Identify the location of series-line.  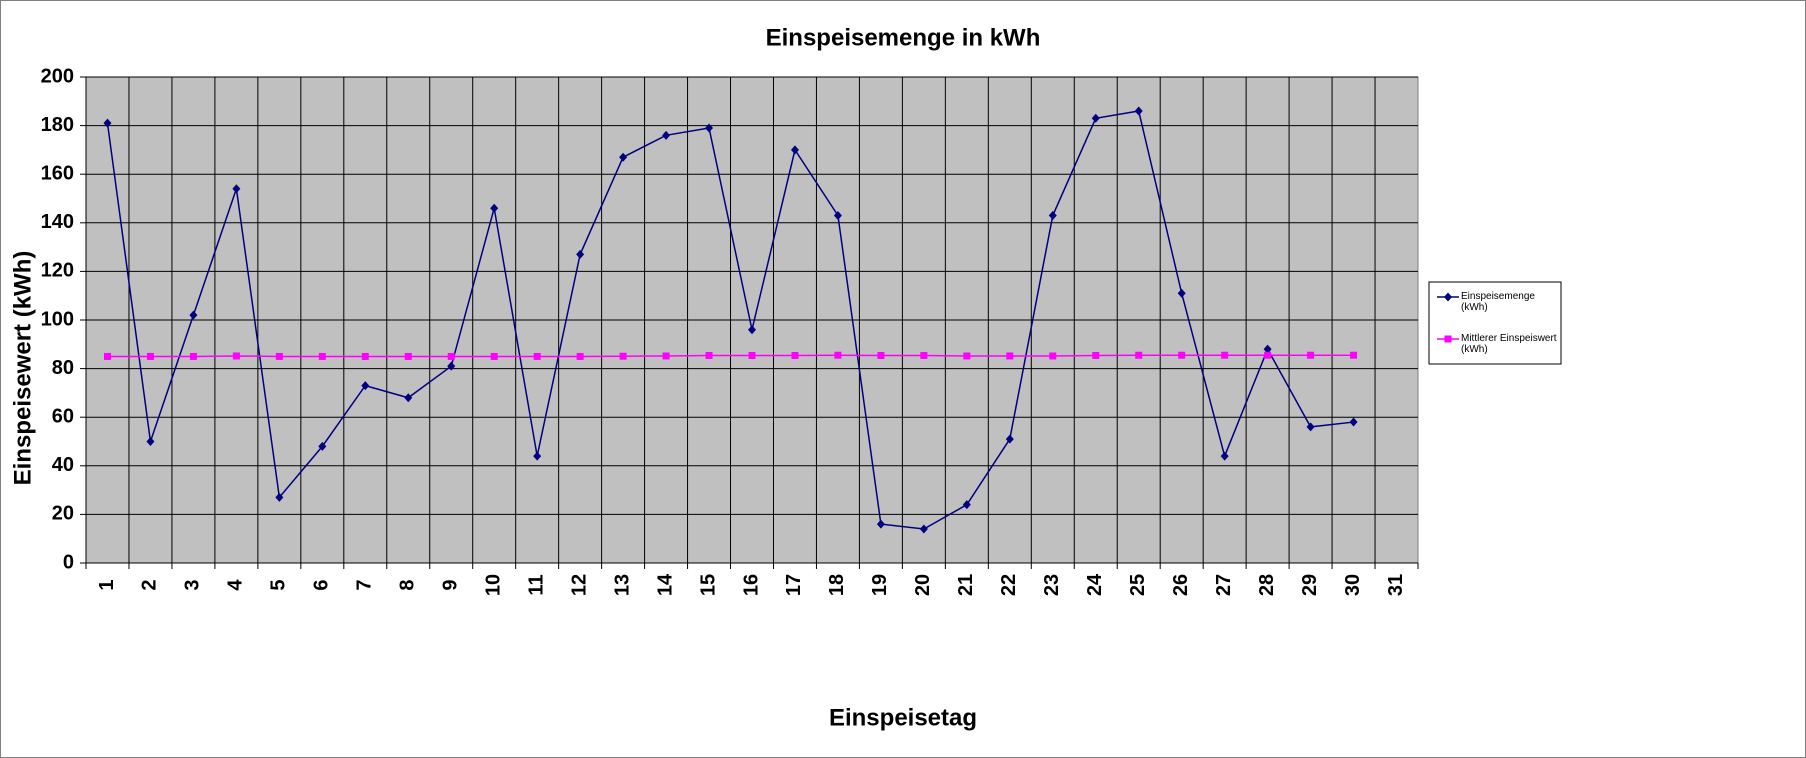
(730, 356).